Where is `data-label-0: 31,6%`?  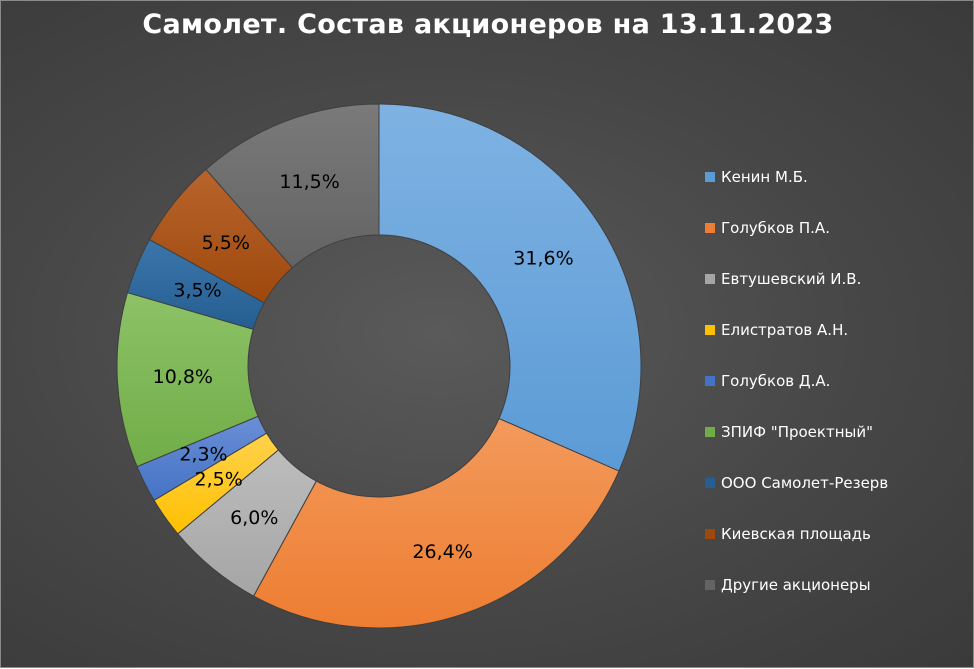 data-label-0: 31,6% is located at coordinates (543, 258).